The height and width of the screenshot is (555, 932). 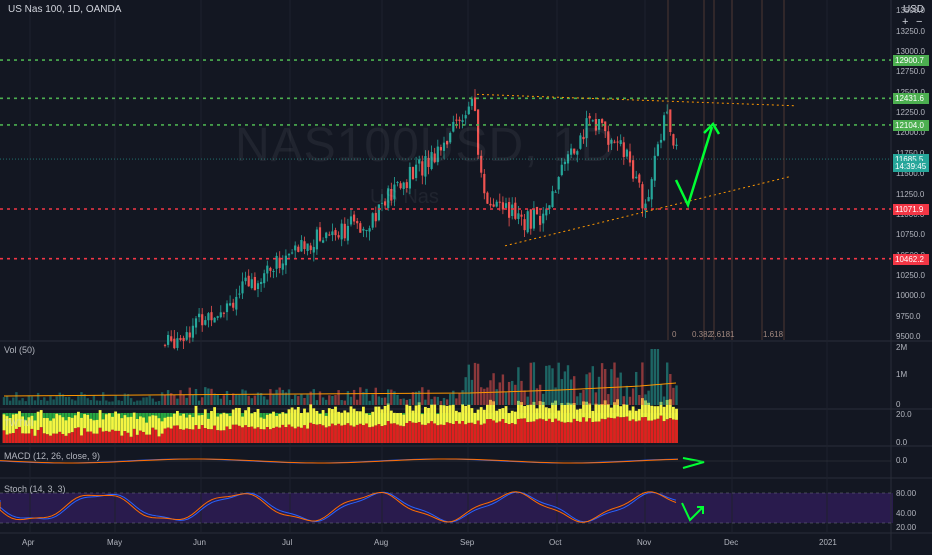 I want to click on price-tick: 11250.0, so click(x=910, y=194).